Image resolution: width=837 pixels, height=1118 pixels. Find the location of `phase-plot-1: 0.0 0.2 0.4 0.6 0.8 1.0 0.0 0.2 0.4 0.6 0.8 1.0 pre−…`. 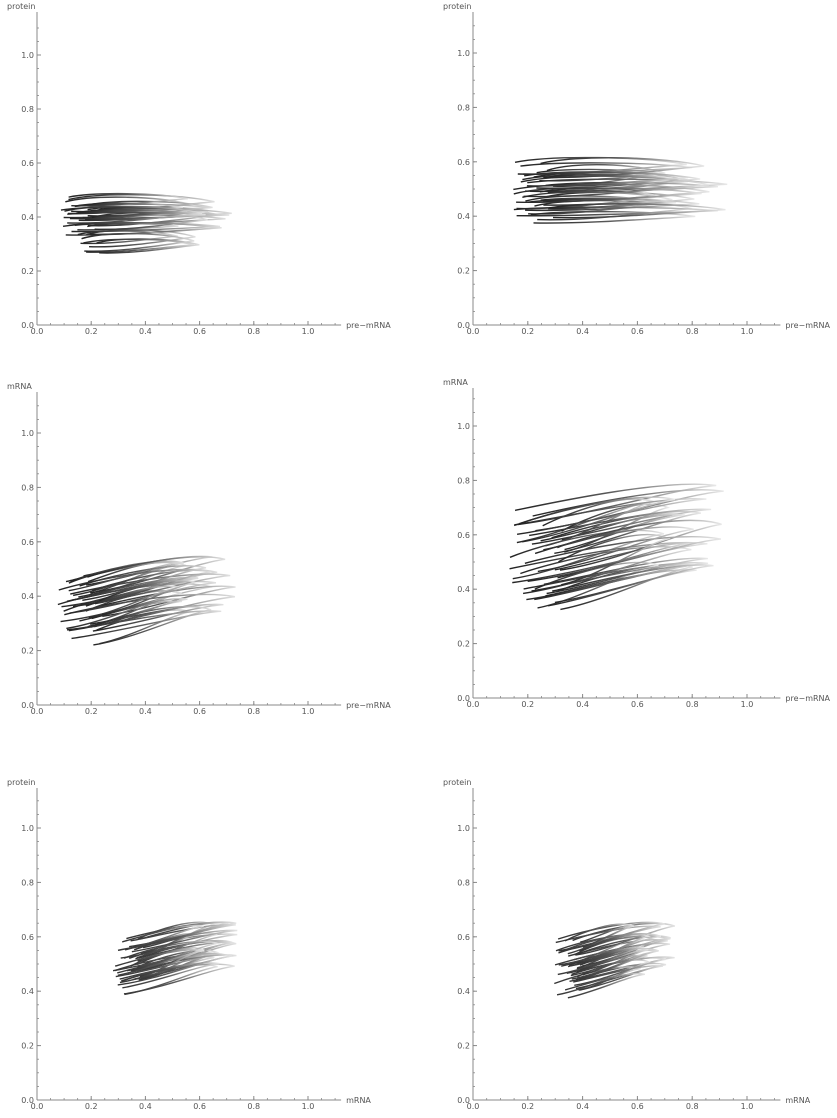

phase-plot-1: 0.0 0.2 0.4 0.6 0.8 1.0 0.0 0.2 0.4 0.6 0.8 1.0 pre−… is located at coordinates (199, 169).